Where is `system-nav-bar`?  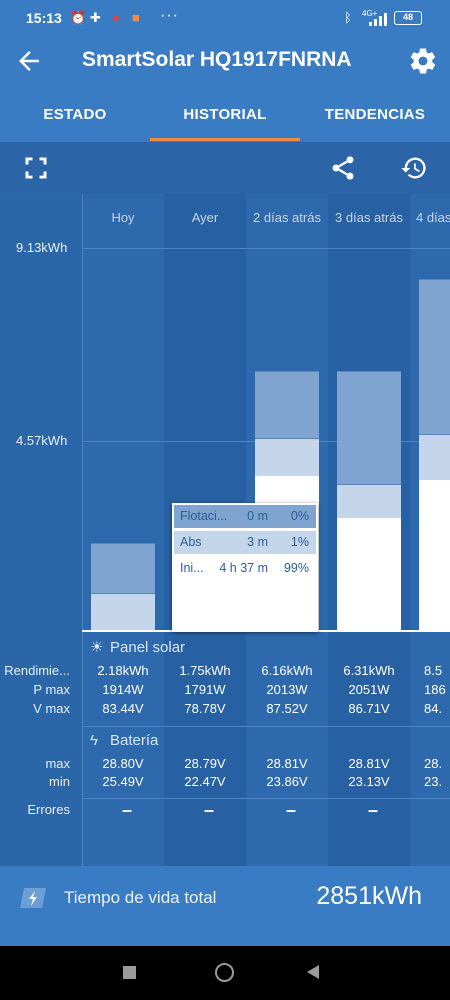
system-nav-bar is located at coordinates (225, 973).